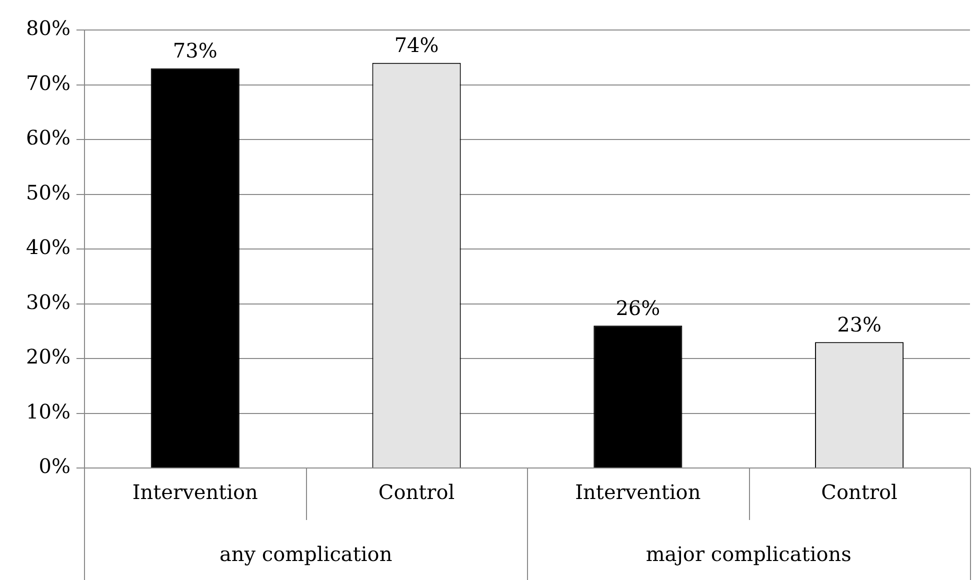  Describe the element at coordinates (416, 45) in the screenshot. I see `data-label: 74%` at that location.